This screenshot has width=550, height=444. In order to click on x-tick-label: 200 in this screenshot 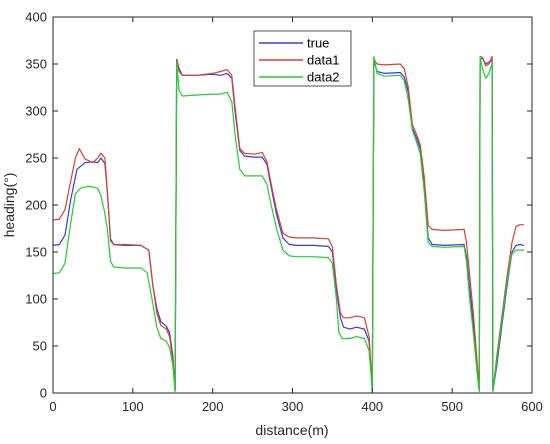, I will do `click(213, 406)`.